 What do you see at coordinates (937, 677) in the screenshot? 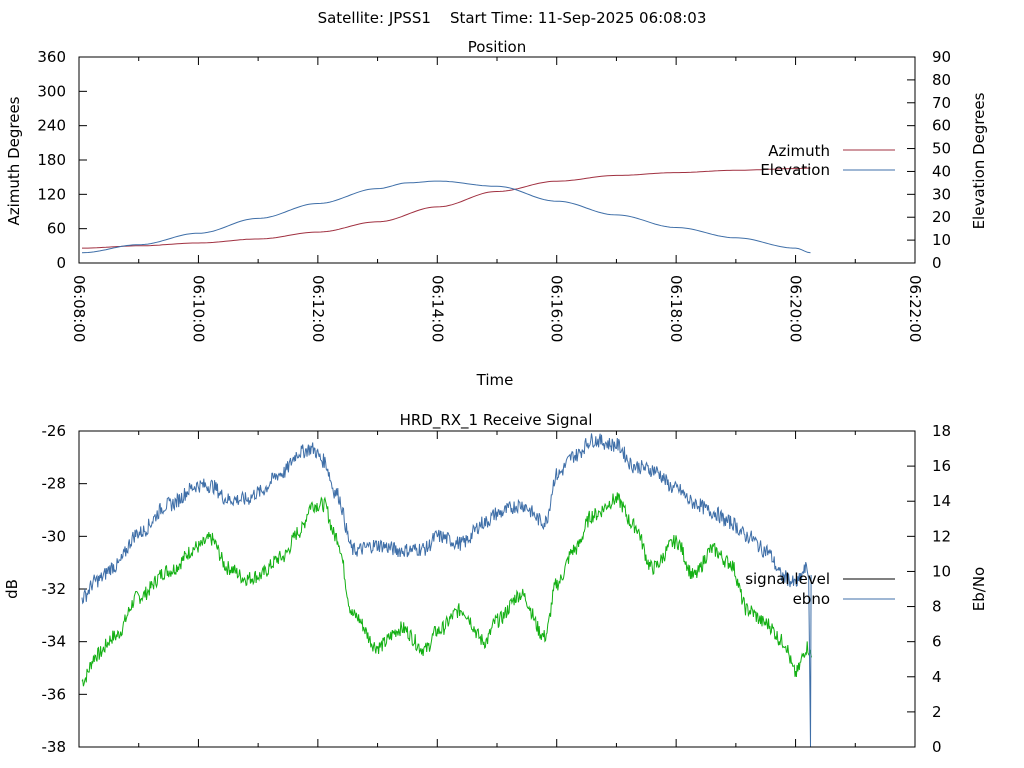
I see `y2-tick-label: 4` at bounding box center [937, 677].